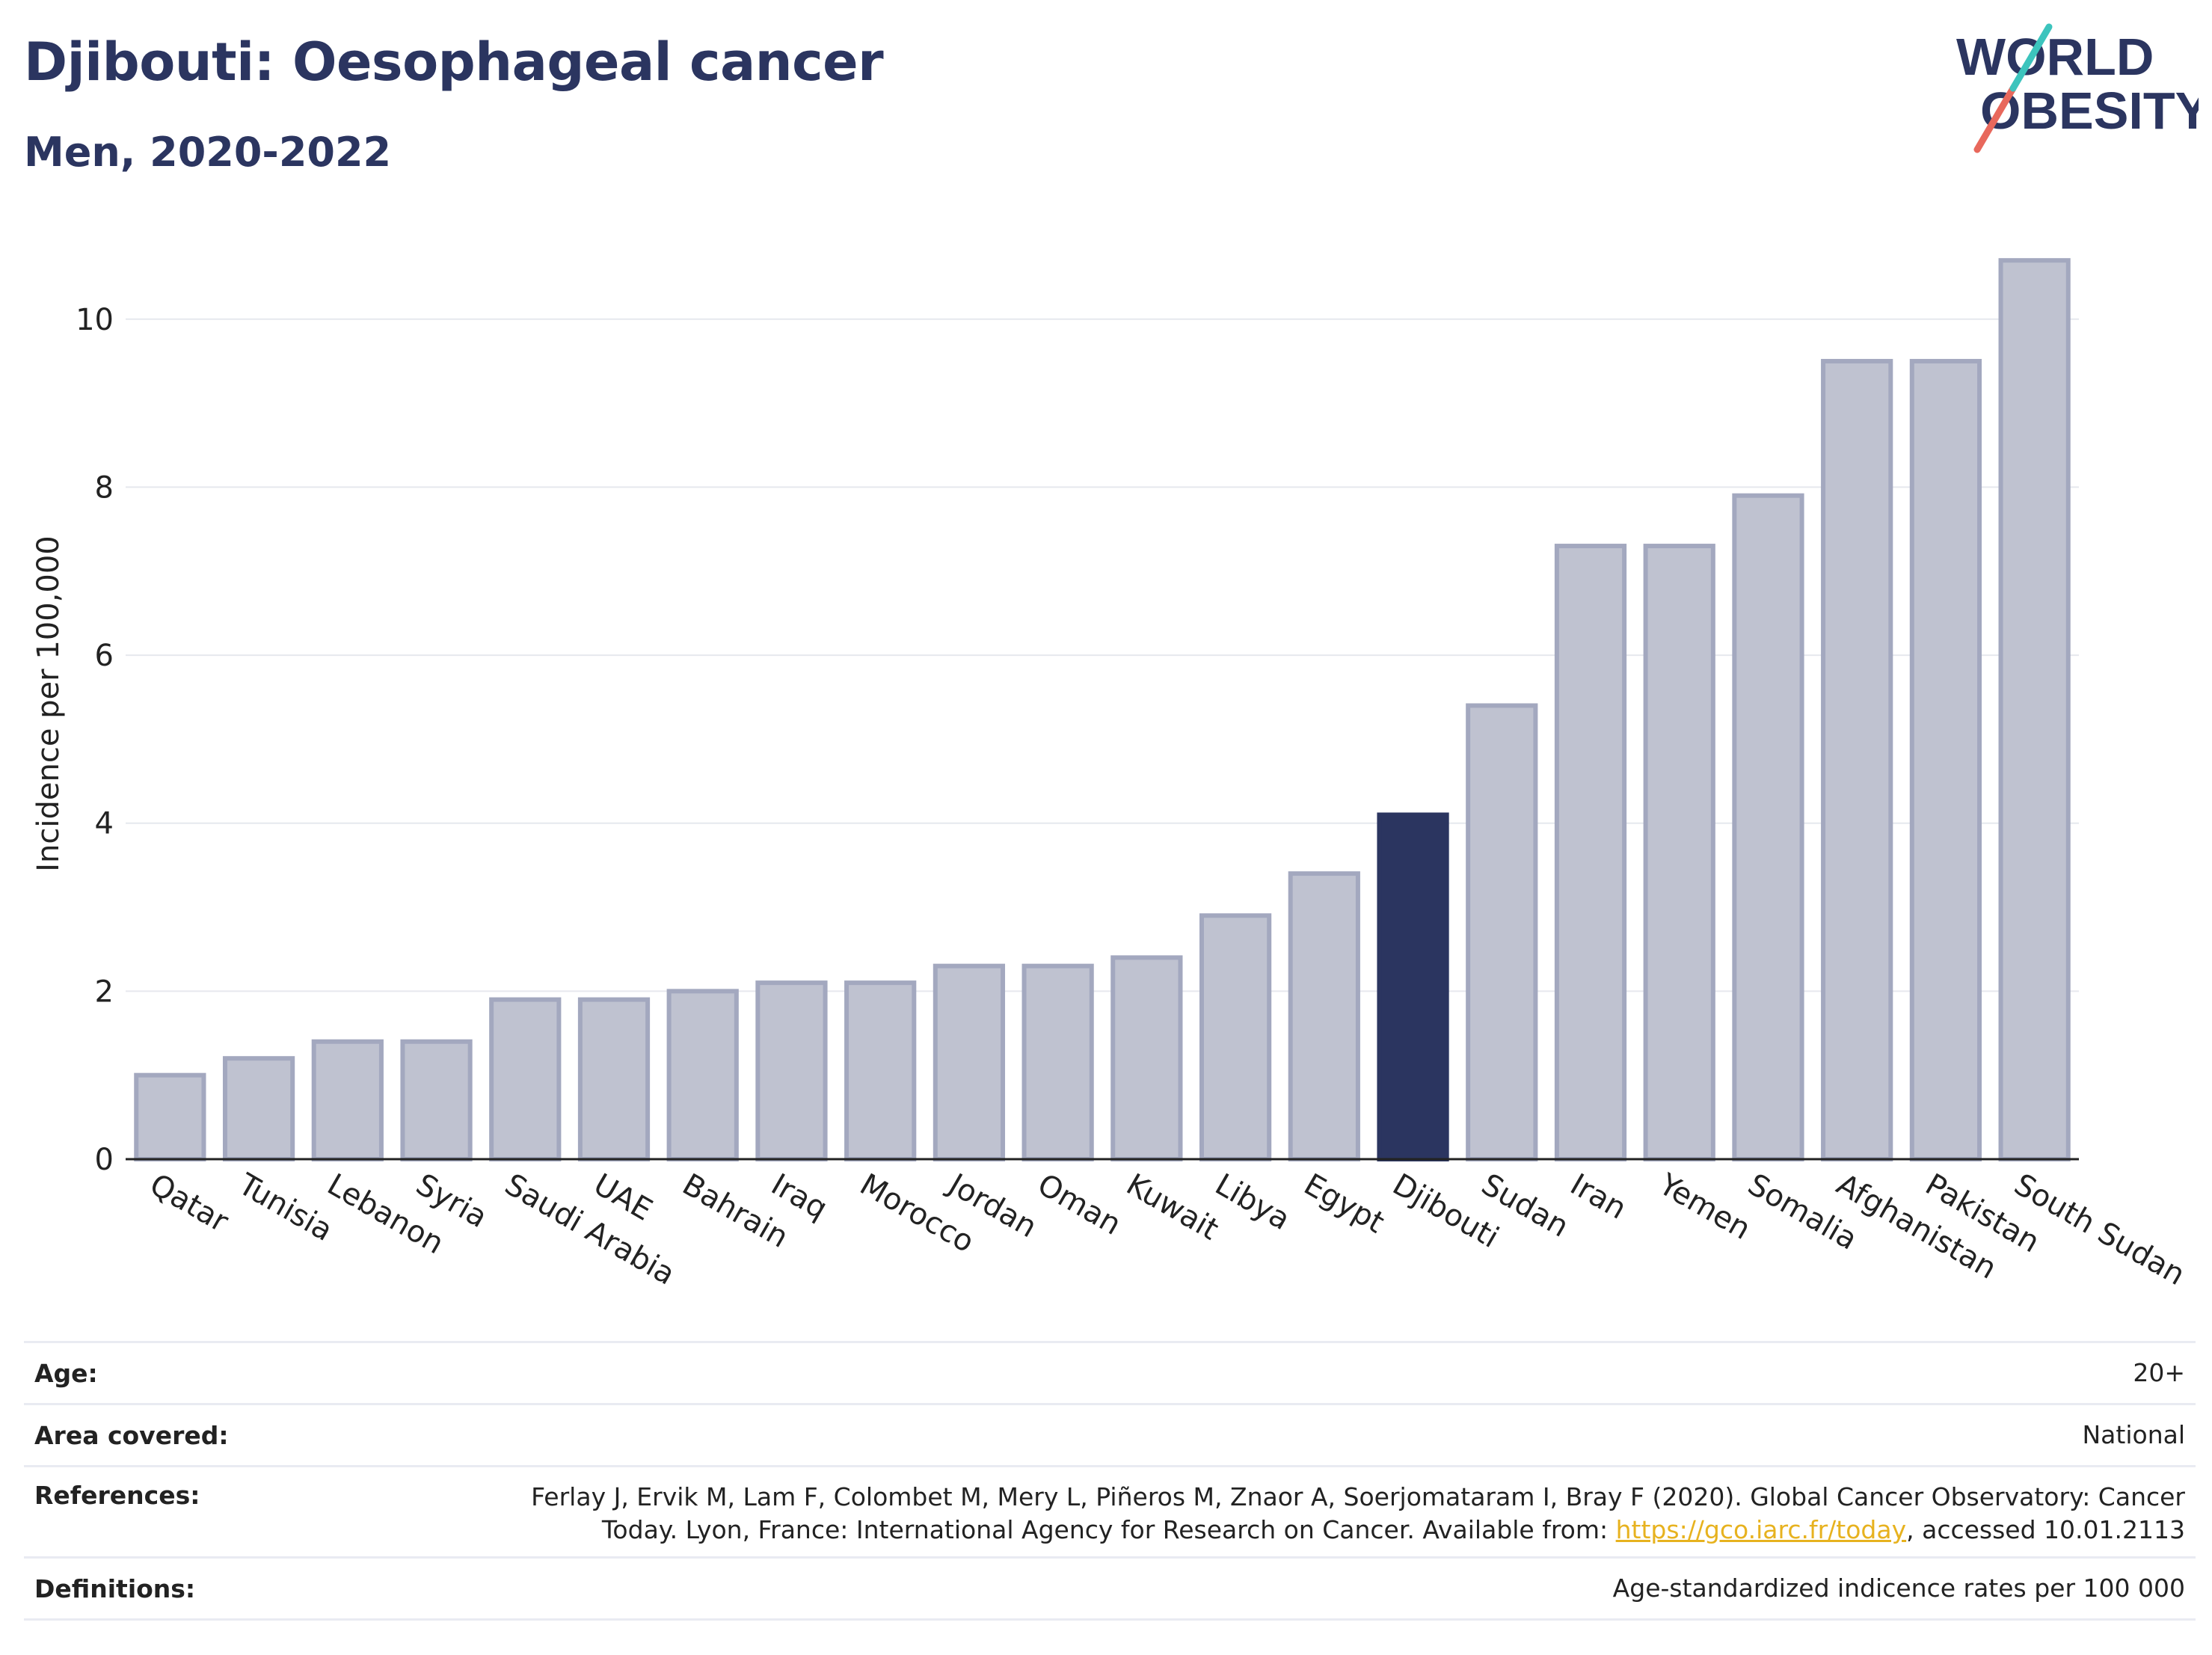  Describe the element at coordinates (1235, 1037) in the screenshot. I see `bar-libya` at that location.